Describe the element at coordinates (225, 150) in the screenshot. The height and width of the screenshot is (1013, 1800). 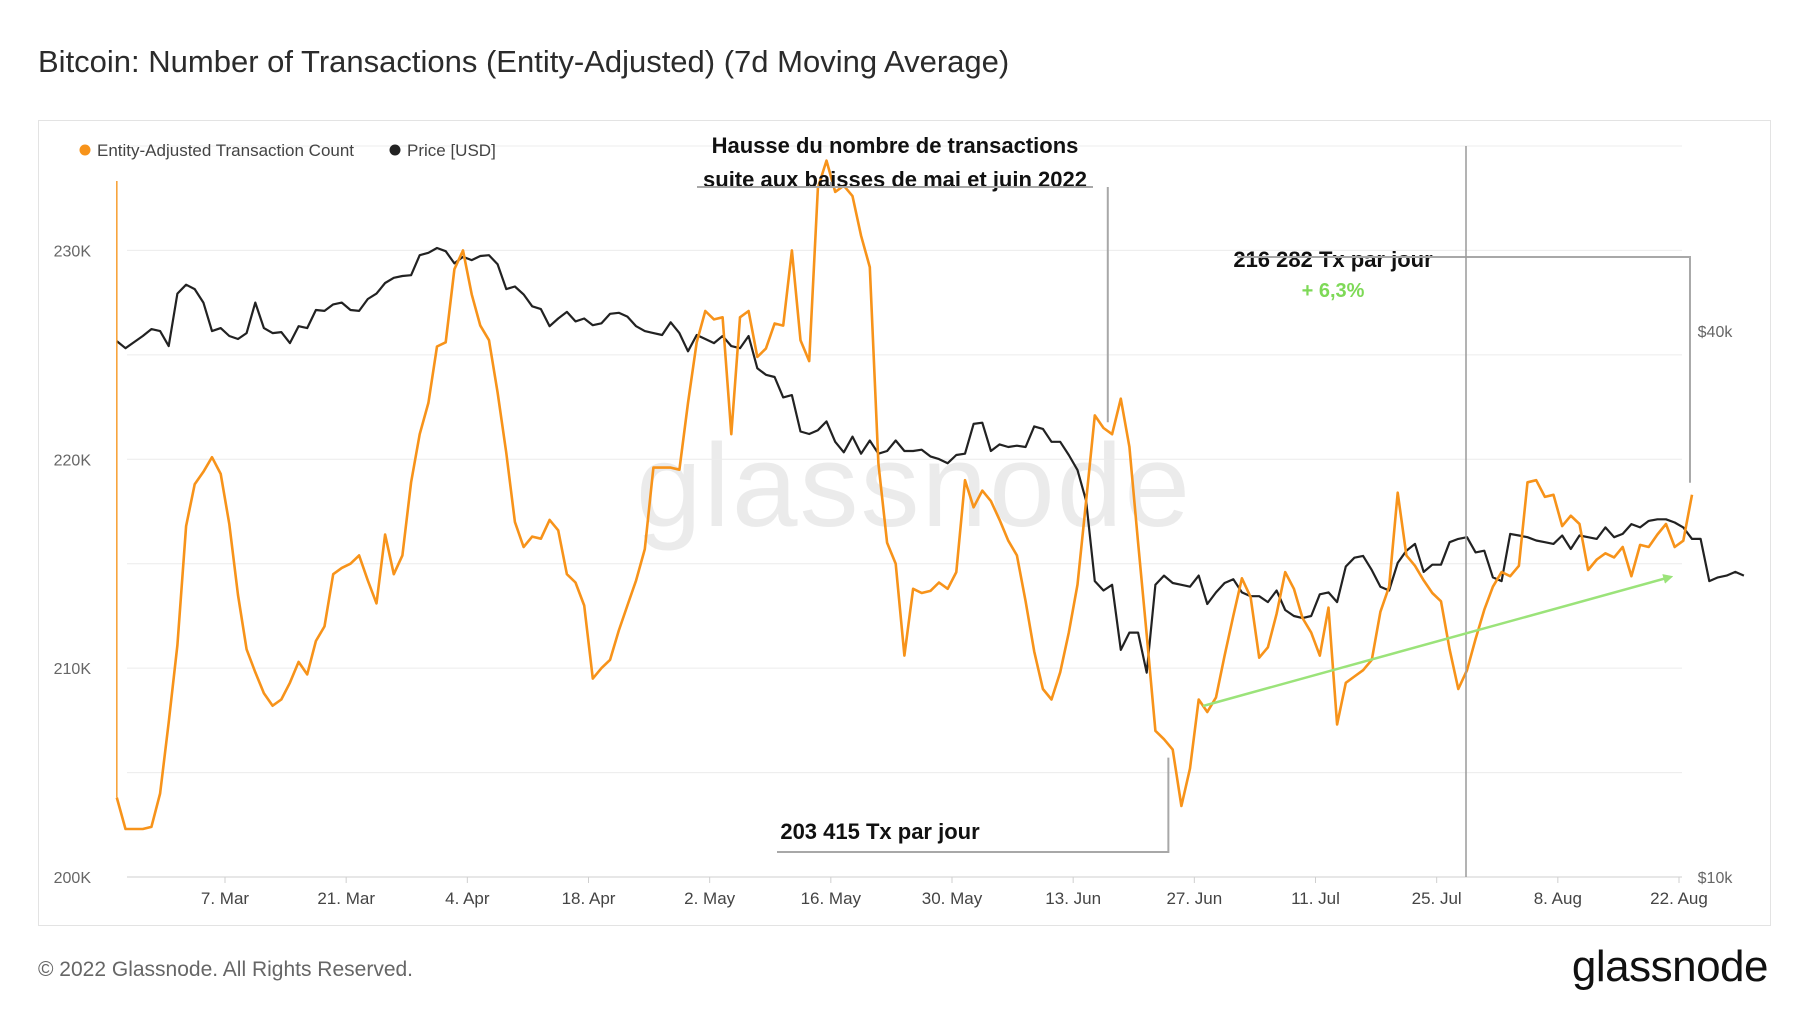
I see `legend-label: Entity-Adjusted Transaction Count` at that location.